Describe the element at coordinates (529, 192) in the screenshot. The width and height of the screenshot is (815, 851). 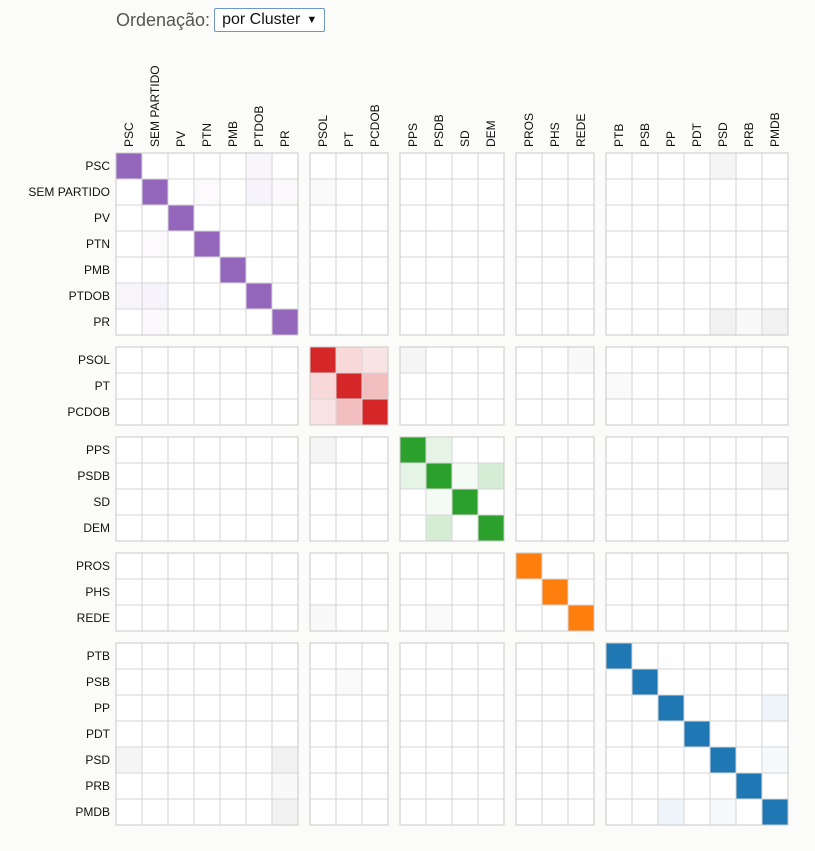
I see `cell-sem-partido-pros` at that location.